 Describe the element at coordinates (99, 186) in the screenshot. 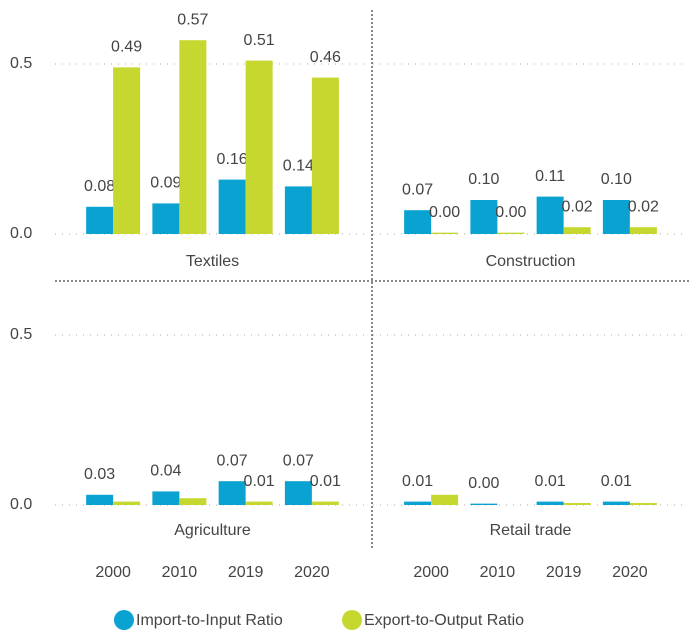

I see `data-label: 0.08` at that location.